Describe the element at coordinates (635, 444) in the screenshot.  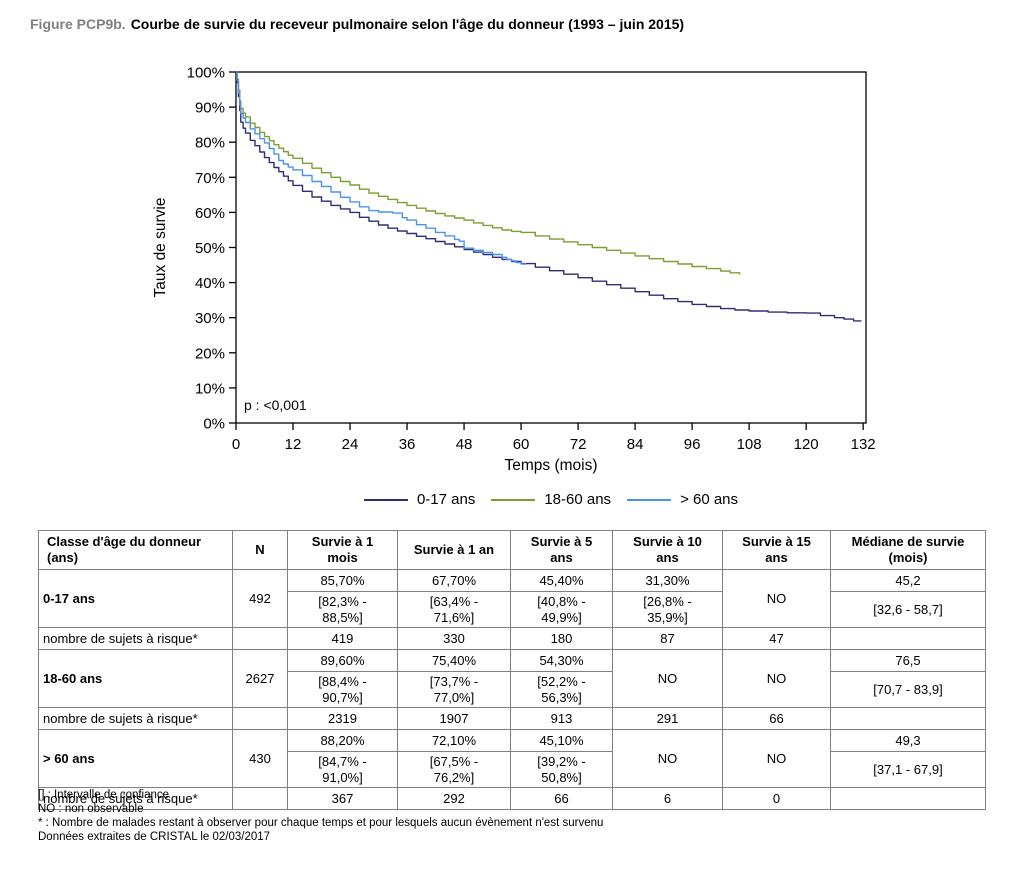
I see `svg-text: 84` at that location.